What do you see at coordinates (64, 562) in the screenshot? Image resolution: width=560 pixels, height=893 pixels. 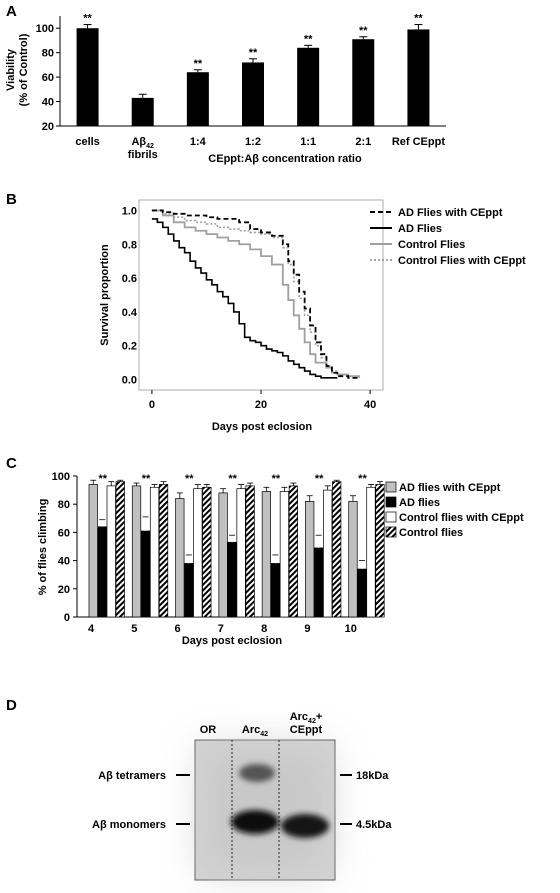 I see `c-y-tick-label: 40` at bounding box center [64, 562].